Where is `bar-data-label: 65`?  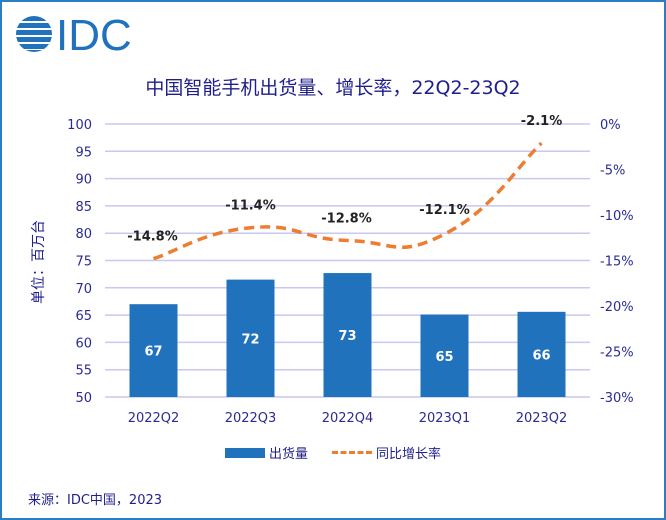 bar-data-label: 65 is located at coordinates (444, 357).